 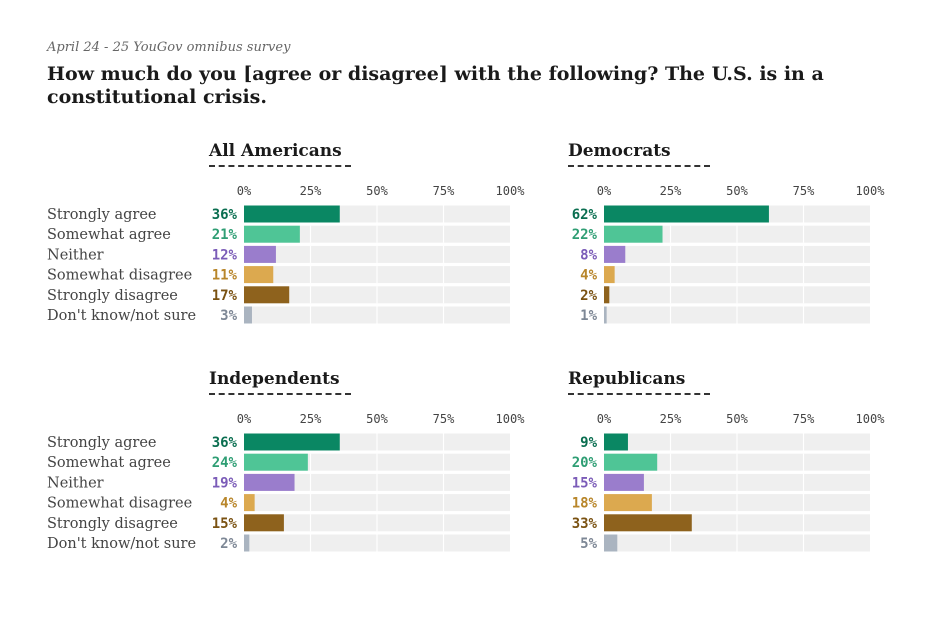 What do you see at coordinates (225, 463) in the screenshot?
I see `data-label: 24%` at bounding box center [225, 463].